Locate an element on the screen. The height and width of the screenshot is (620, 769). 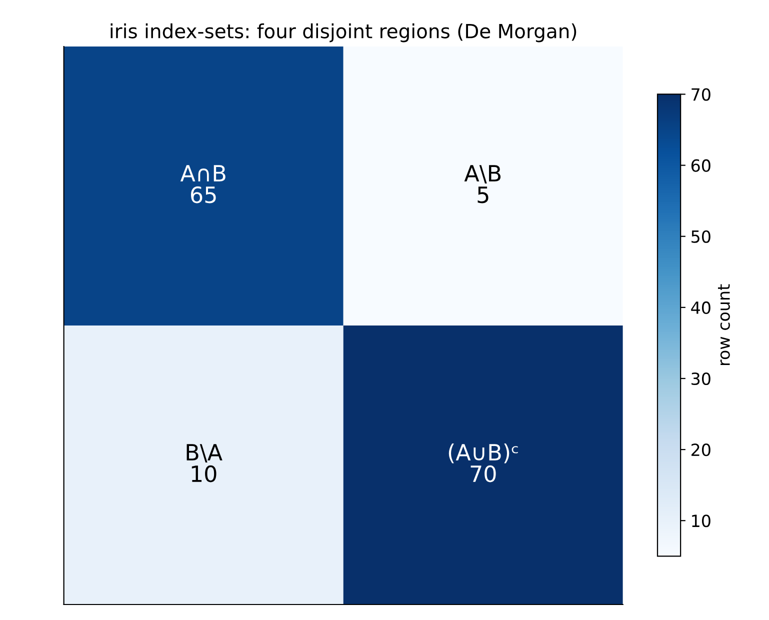
color-bar-label: 10 is located at coordinates (701, 521).